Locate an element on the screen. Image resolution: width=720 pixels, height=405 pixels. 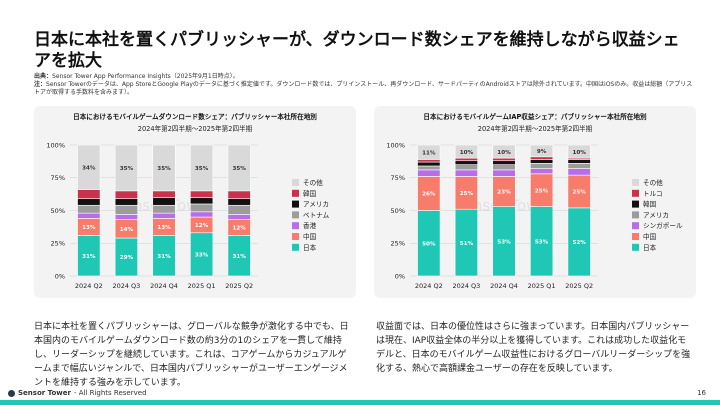
y-tick-label: 75% is located at coordinates (58, 178).